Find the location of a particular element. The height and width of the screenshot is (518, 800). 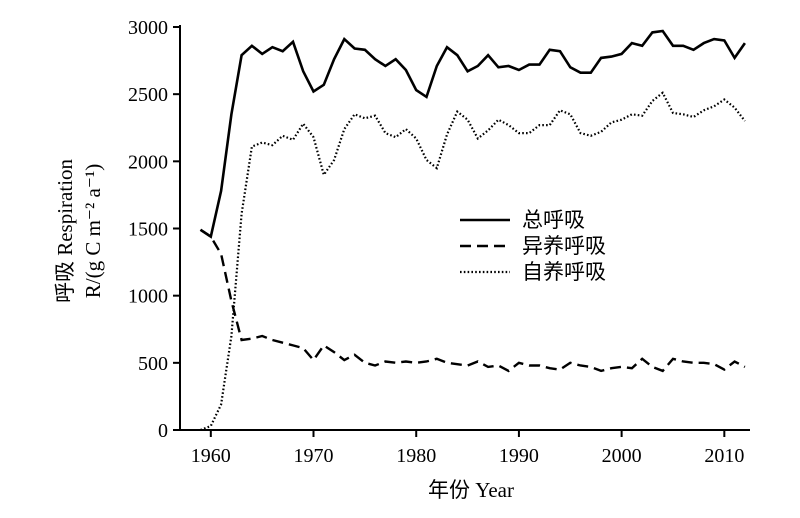

y-axis-title-line2: R/(g C m⁻² a⁻¹) is located at coordinates (93, 231).